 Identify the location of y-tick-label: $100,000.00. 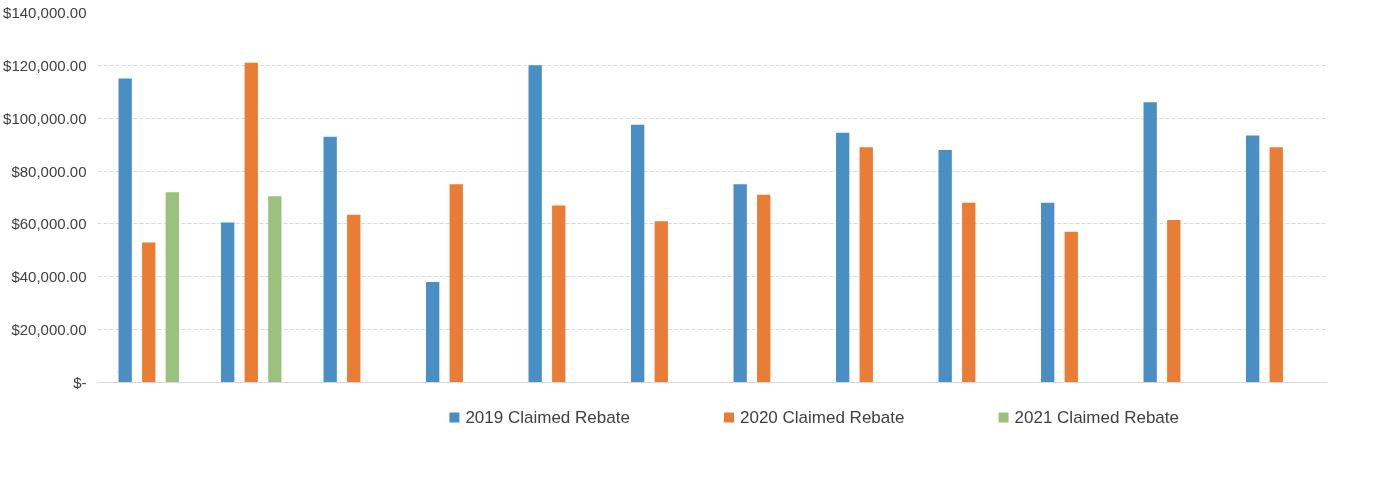
(45, 118).